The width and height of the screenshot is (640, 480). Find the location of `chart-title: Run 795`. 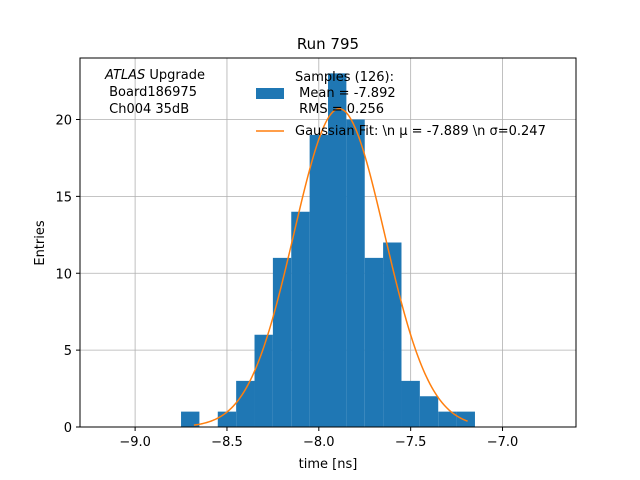

chart-title: Run 795 is located at coordinates (328, 44).